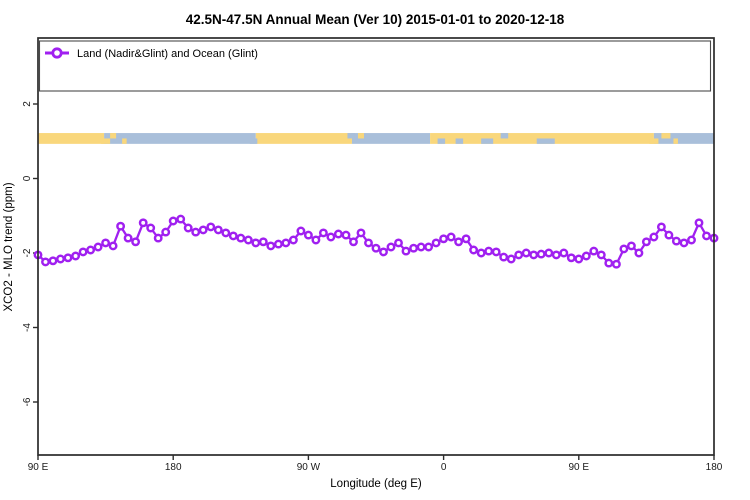  Describe the element at coordinates (167, 54) in the screenshot. I see `legend-label: Land (Nadir&Glint) and Ocean (Glint)` at that location.